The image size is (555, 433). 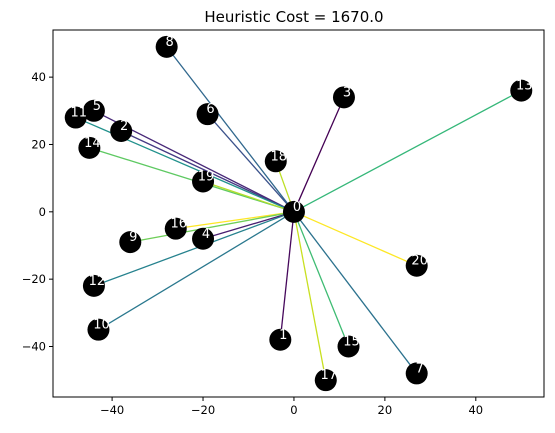 I want to click on node-label-0: 0, so click(x=297, y=207).